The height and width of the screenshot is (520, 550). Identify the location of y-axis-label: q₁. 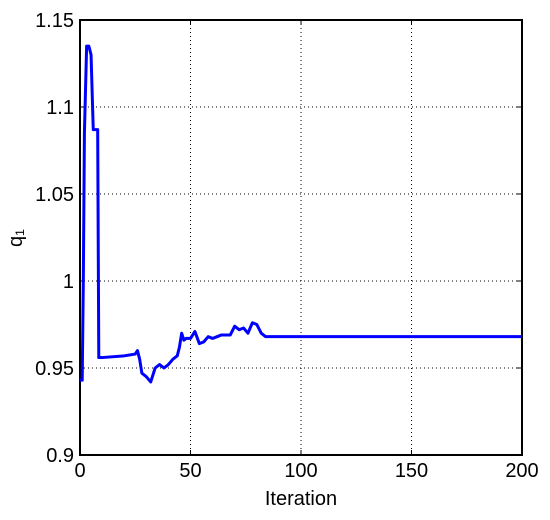
(16, 238).